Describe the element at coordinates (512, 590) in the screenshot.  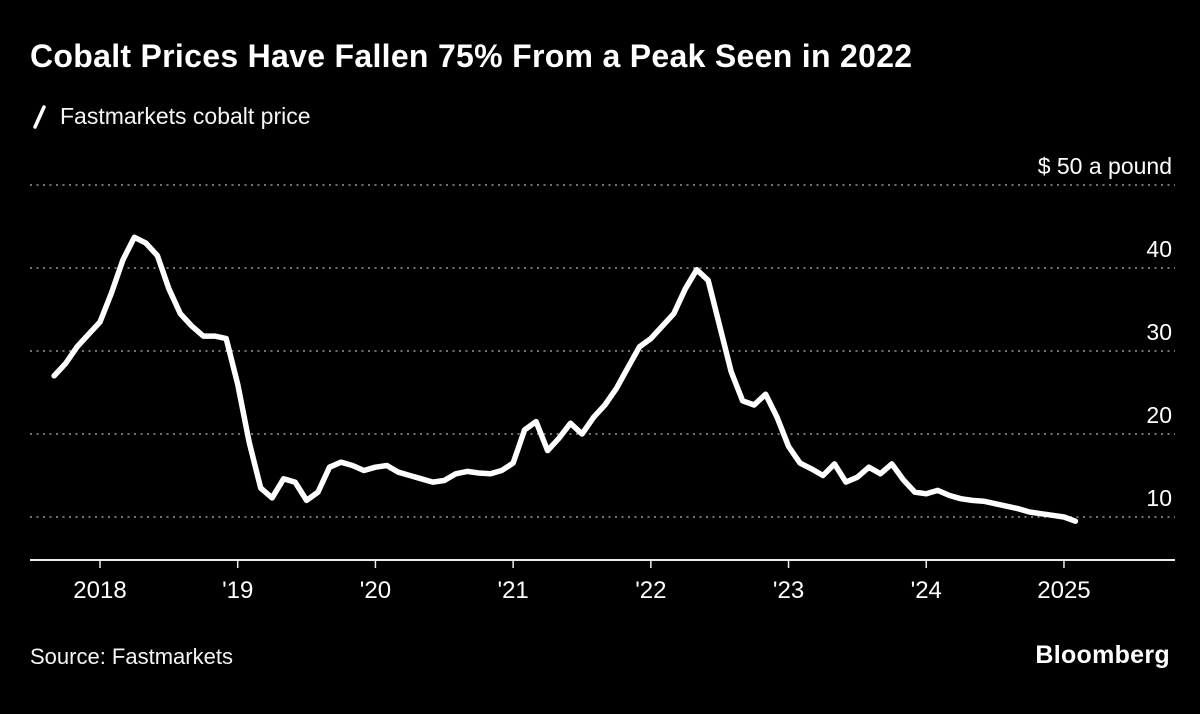
I see `x-axis-tick-label: '21` at that location.